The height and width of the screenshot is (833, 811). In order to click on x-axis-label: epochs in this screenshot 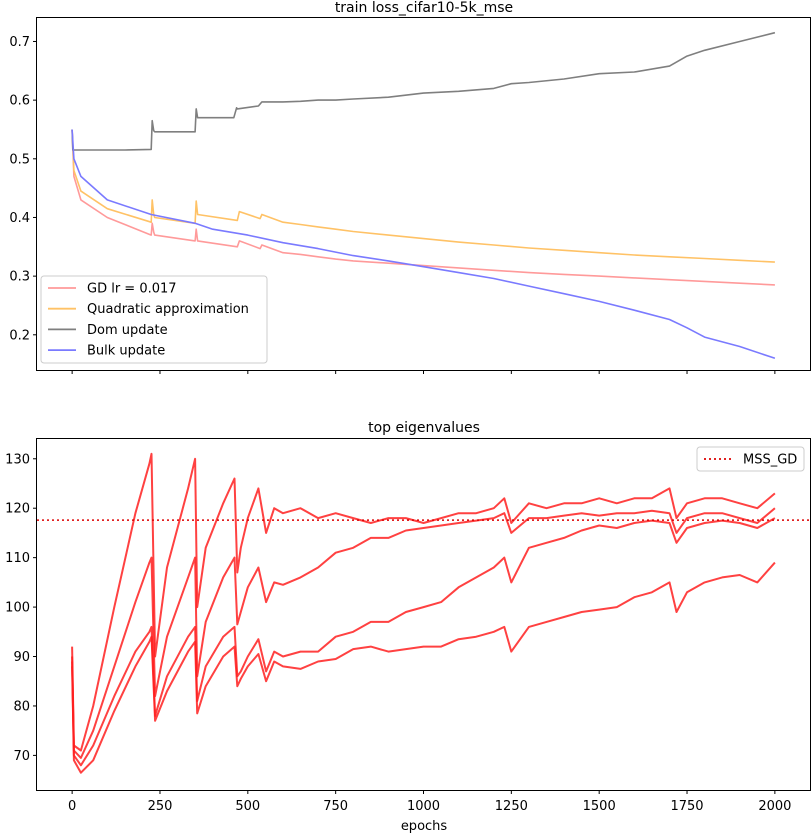, I will do `click(424, 826)`.